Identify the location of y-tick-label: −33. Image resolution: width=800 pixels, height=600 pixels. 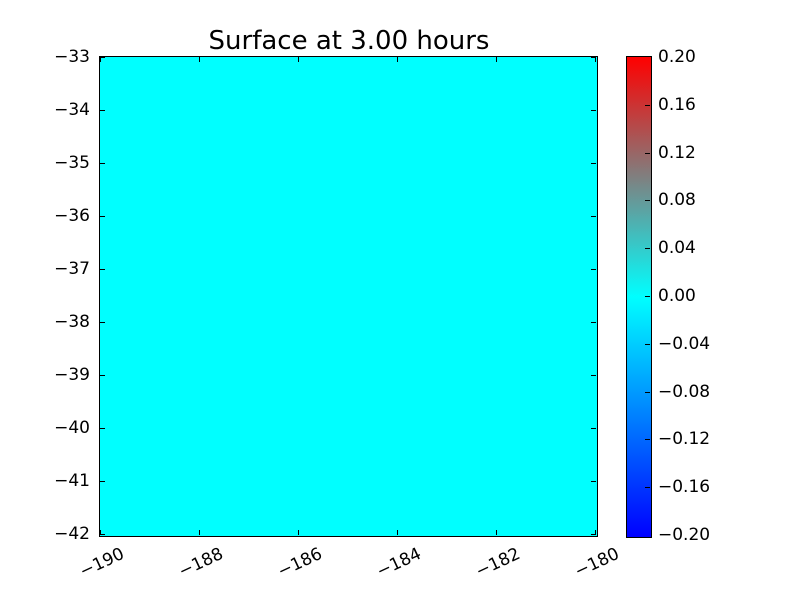
(72, 57).